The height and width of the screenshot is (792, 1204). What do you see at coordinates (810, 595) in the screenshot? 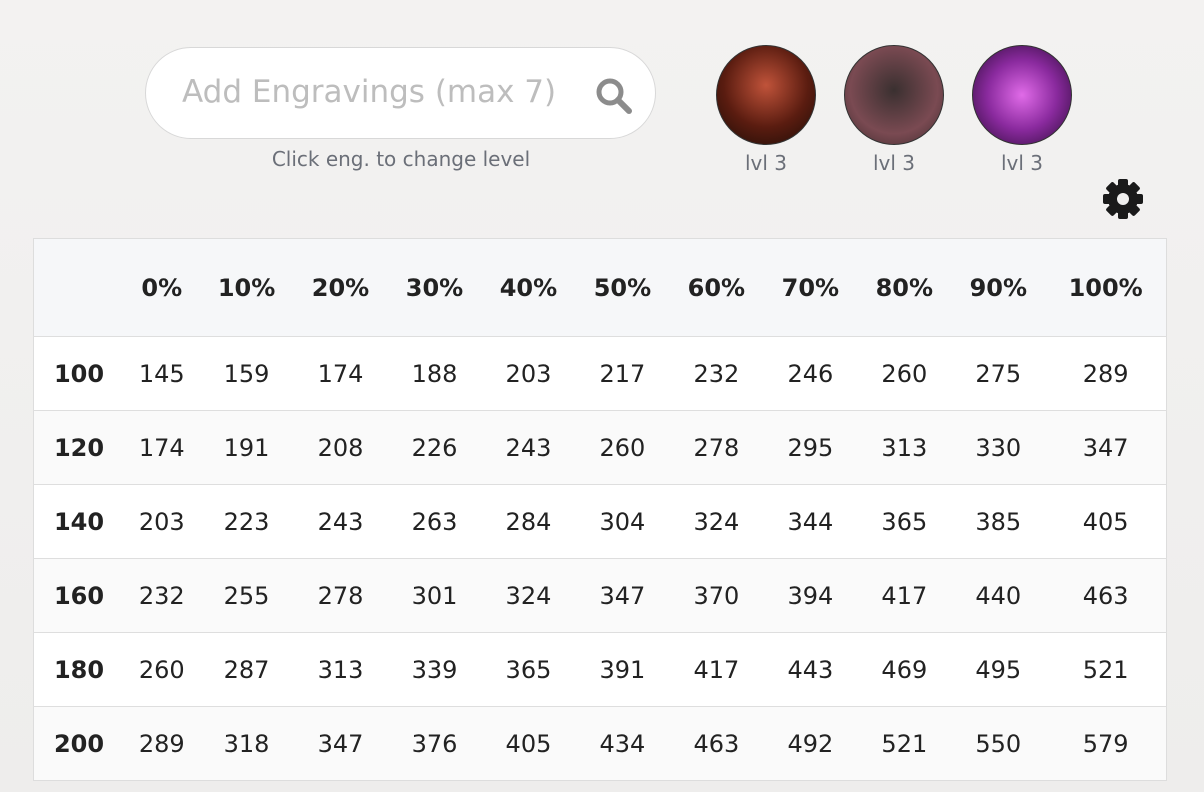
I see `table-cell: 394` at bounding box center [810, 595].